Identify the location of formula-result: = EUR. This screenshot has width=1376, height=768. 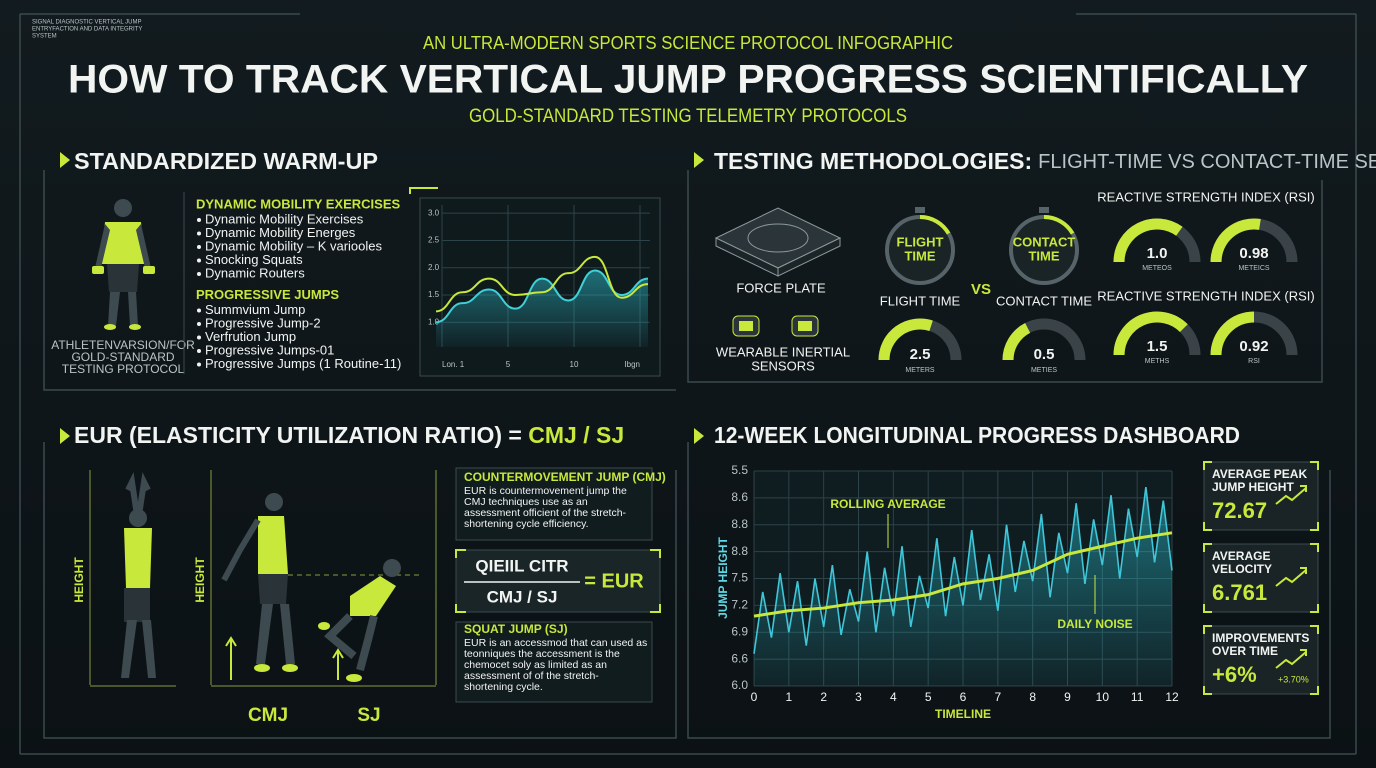
(614, 581).